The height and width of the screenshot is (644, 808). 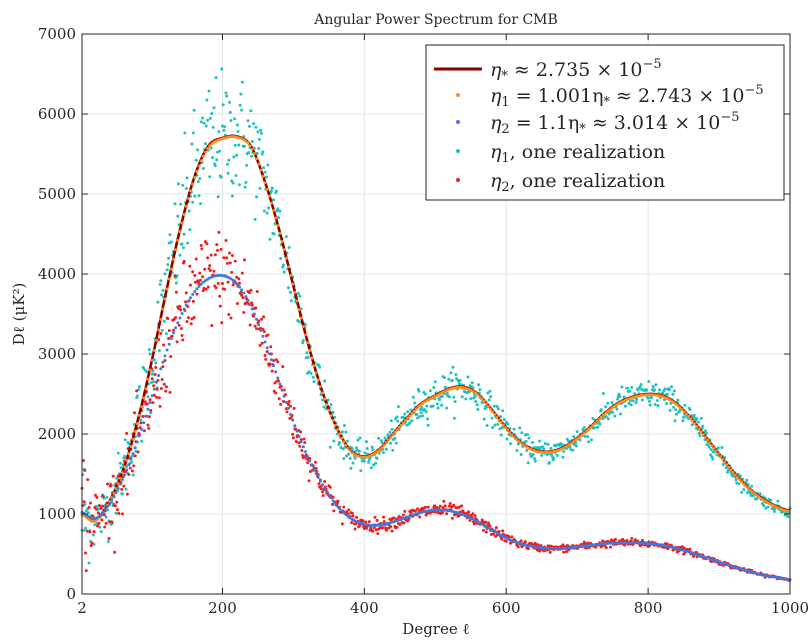 What do you see at coordinates (57, 274) in the screenshot?
I see `y-tick-label: 4000` at bounding box center [57, 274].